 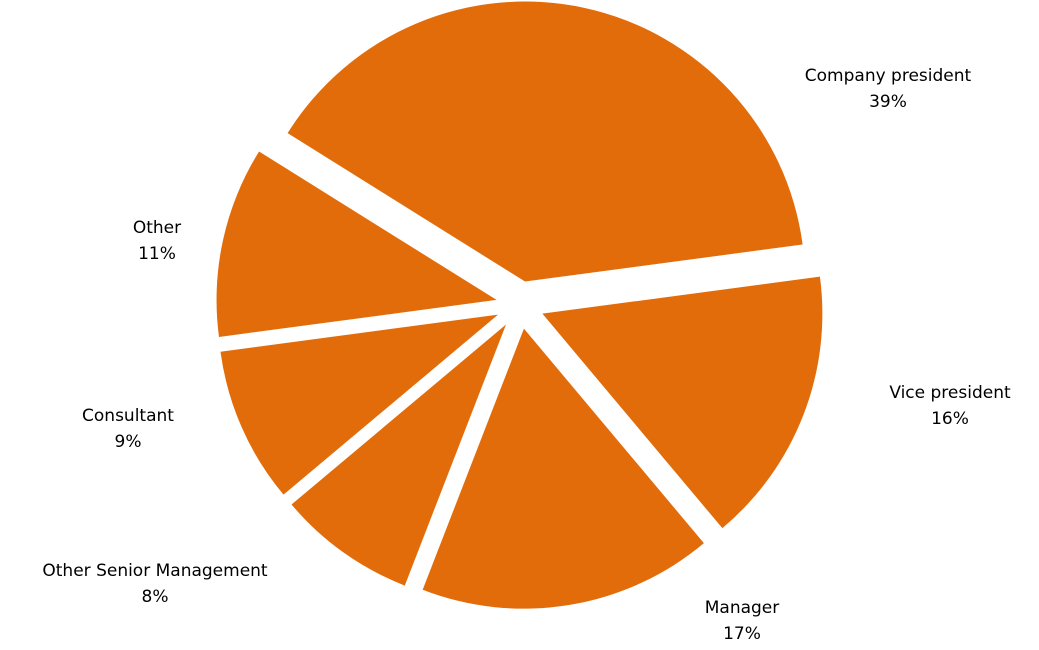 I want to click on slice-value-label: 39%, so click(x=888, y=102).